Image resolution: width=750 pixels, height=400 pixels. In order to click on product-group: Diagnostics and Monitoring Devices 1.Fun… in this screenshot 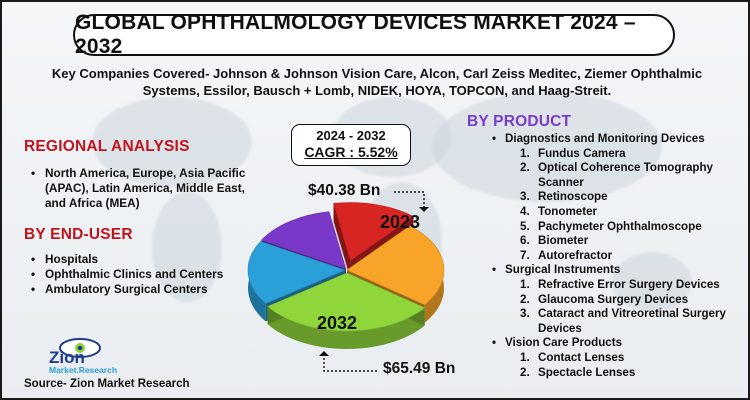, I will do `click(618, 197)`.